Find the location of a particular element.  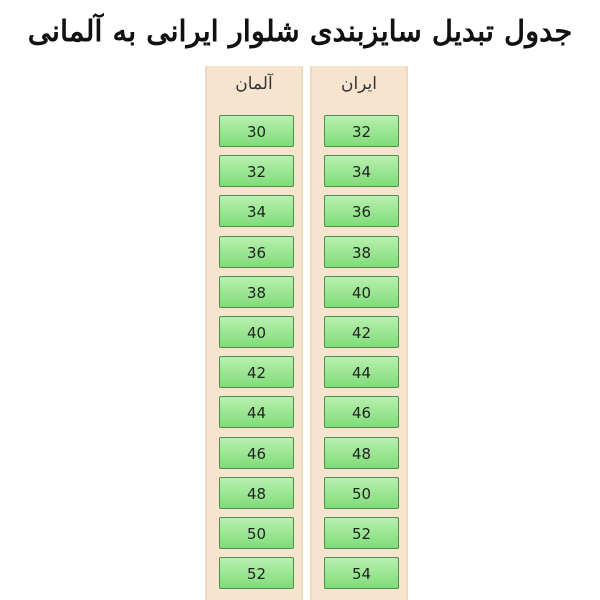

column: آلمان 30 32 34 36 38 40 42 44 46 48 50 52 is located at coordinates (254, 333).